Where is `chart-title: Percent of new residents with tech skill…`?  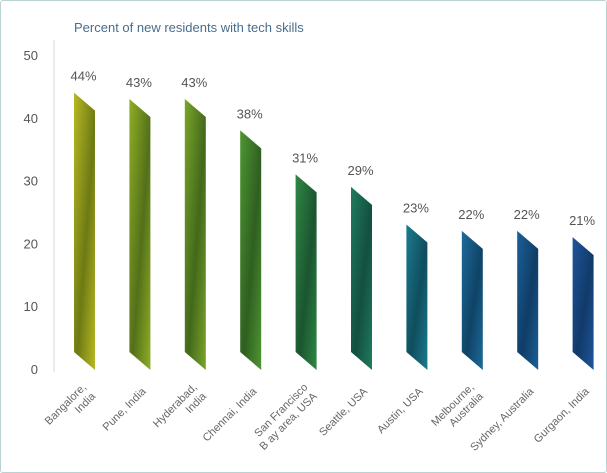 chart-title: Percent of new residents with tech skill… is located at coordinates (189, 27).